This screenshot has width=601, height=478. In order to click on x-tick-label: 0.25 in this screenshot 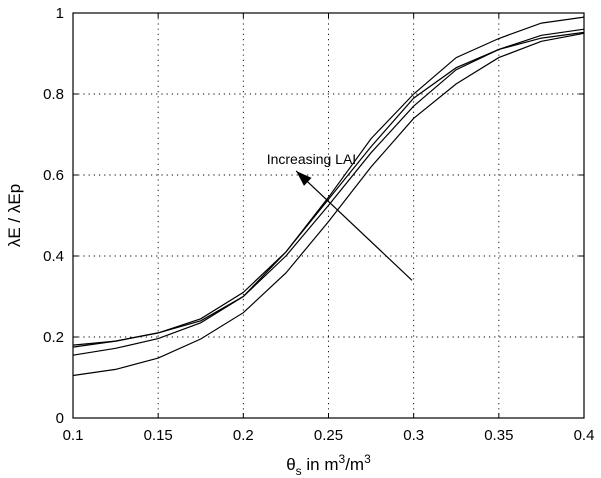, I will do `click(328, 435)`.